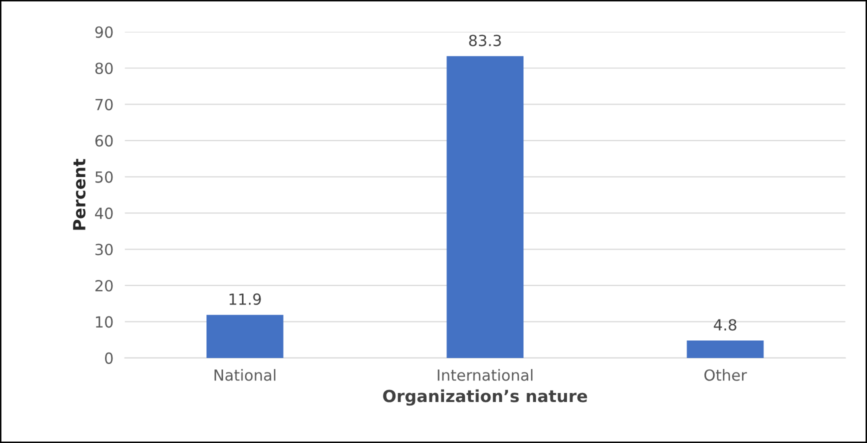 The width and height of the screenshot is (867, 443). What do you see at coordinates (485, 397) in the screenshot?
I see `x-axis-title: Organization’s nature` at bounding box center [485, 397].